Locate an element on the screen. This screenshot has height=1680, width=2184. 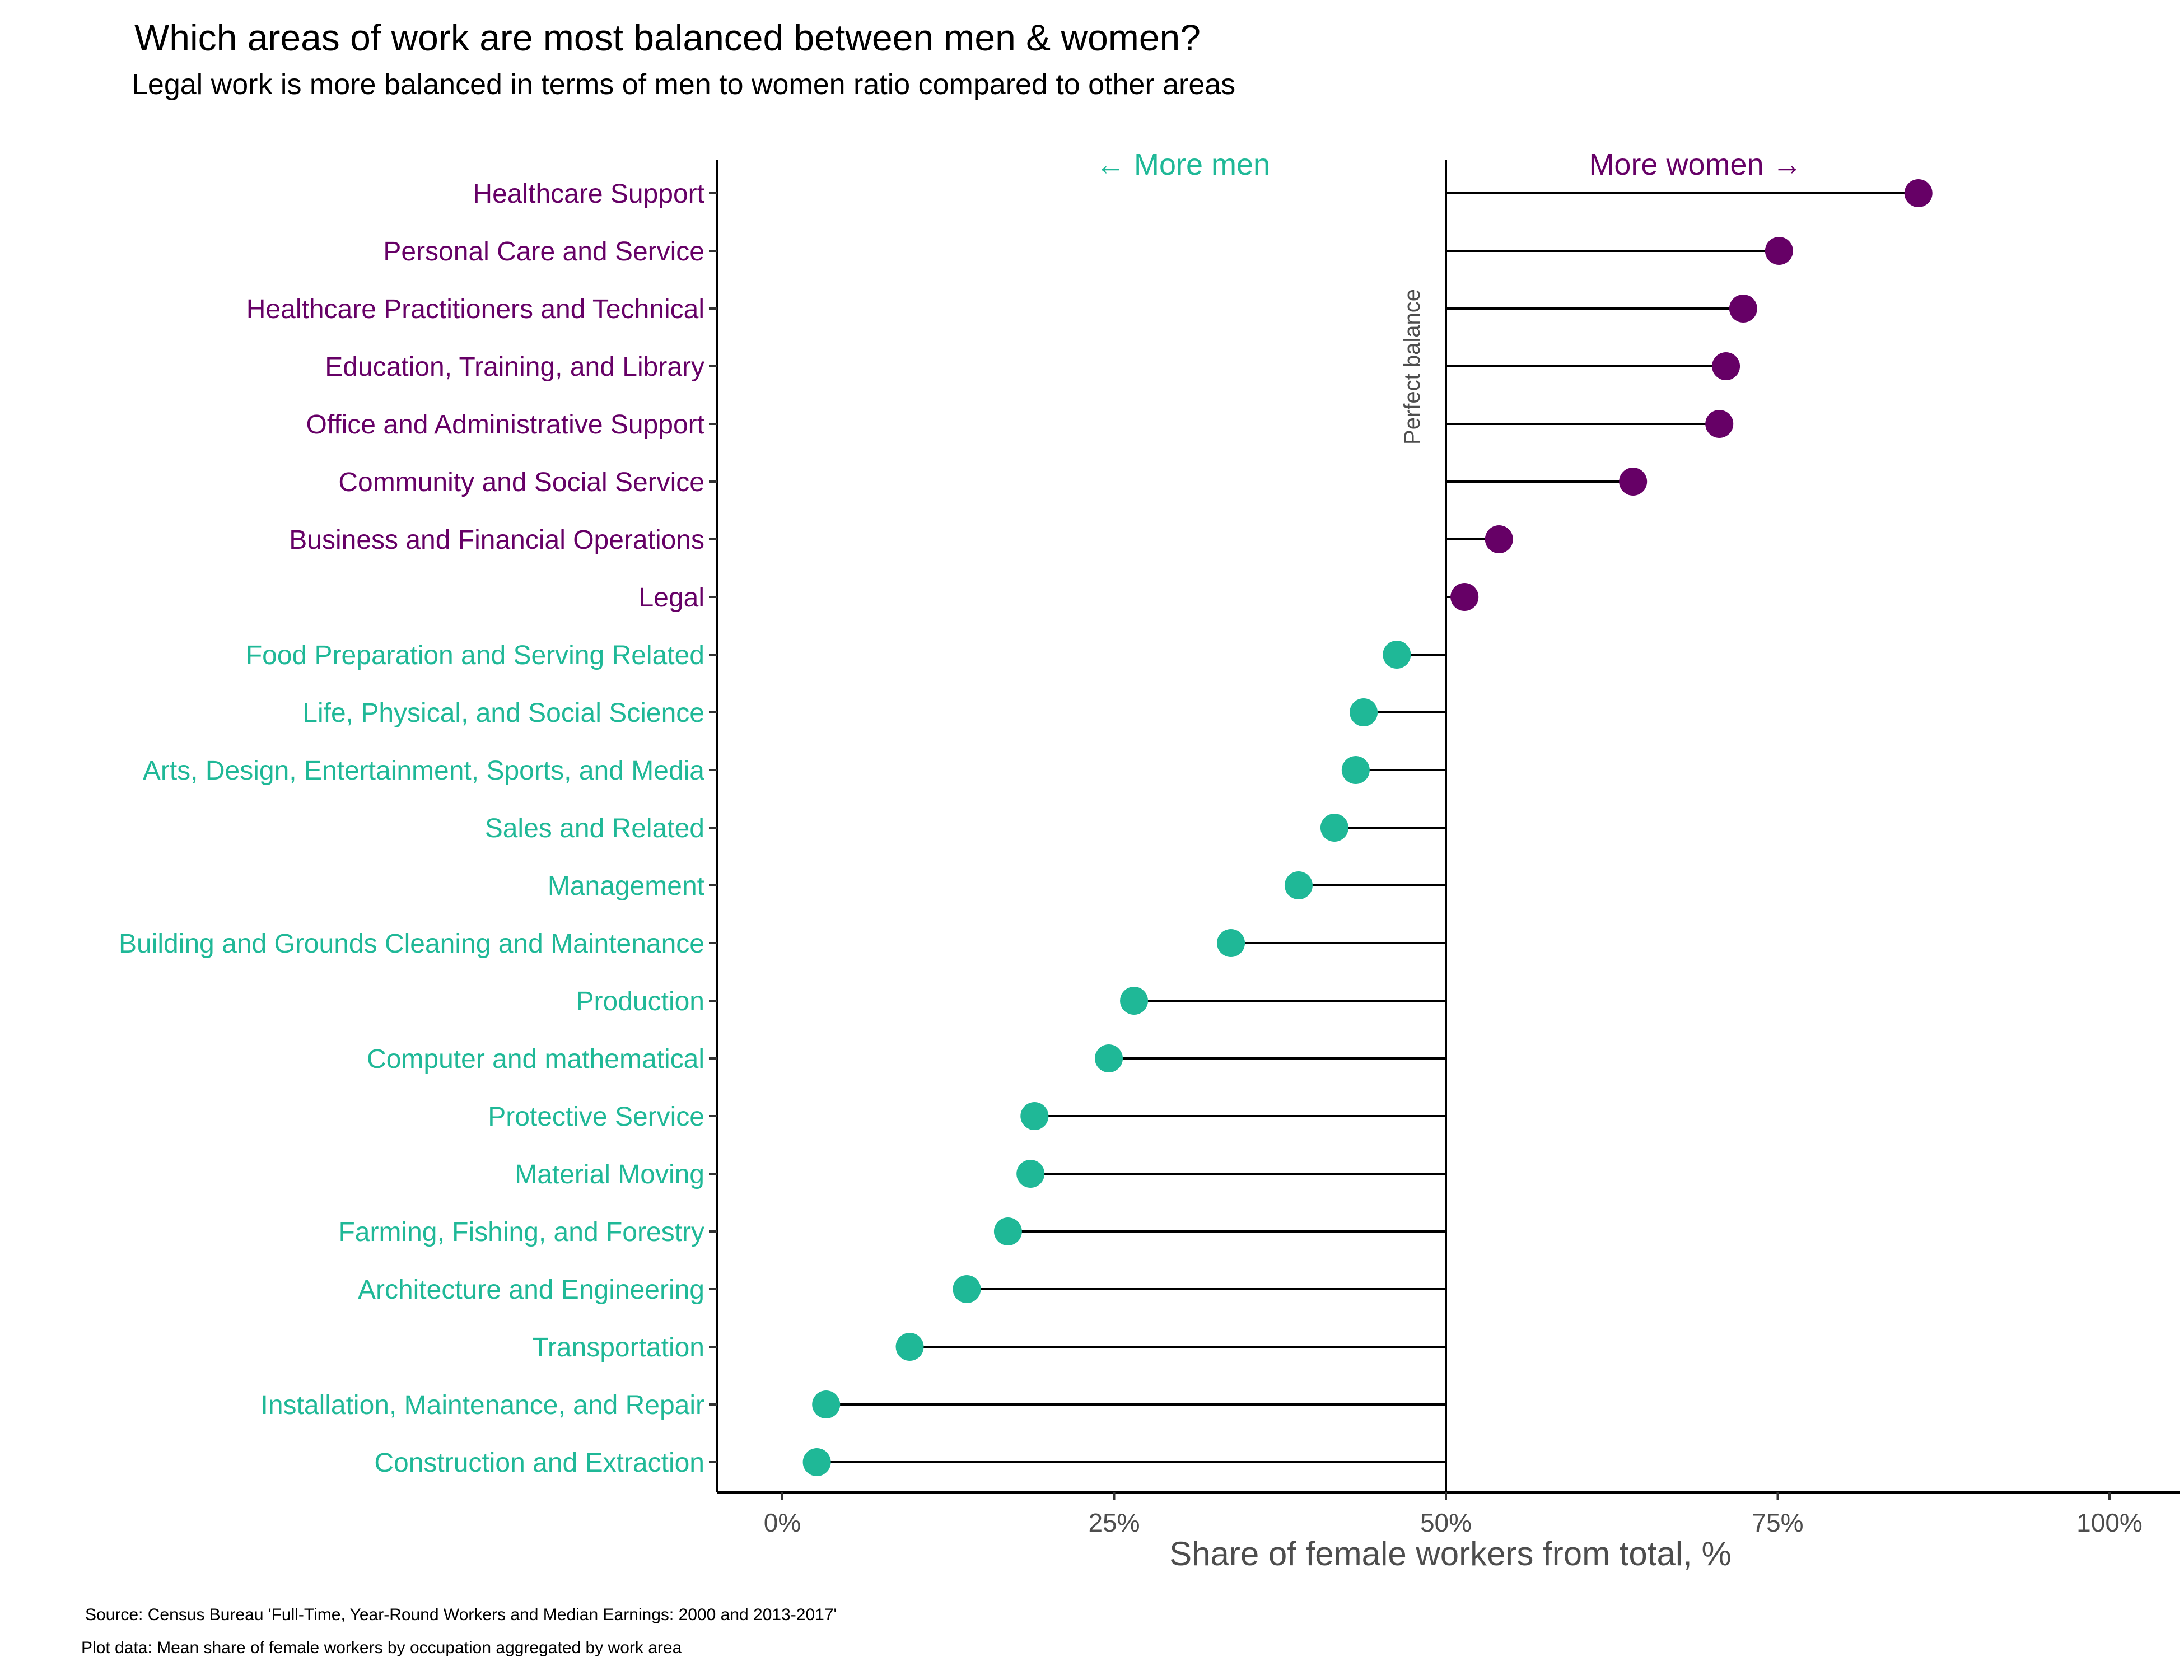
x-tick-label: 100% is located at coordinates (2110, 1523).